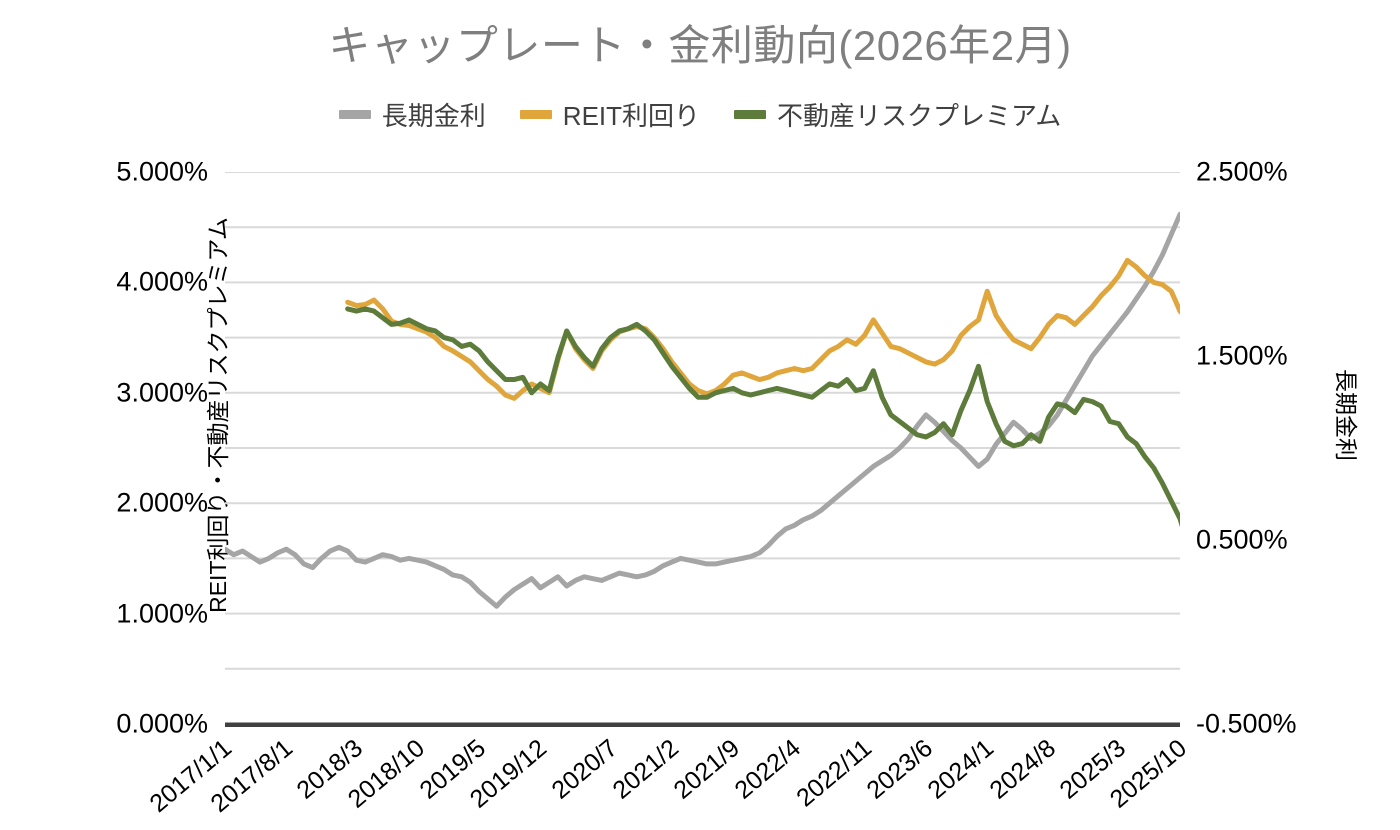  Describe the element at coordinates (631, 116) in the screenshot. I see `legend-item-label: REIT利回り` at that location.